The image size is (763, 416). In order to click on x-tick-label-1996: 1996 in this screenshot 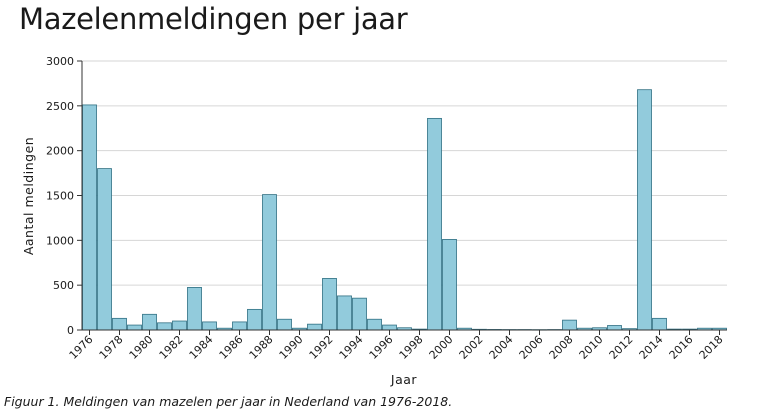, I will do `click(381, 347)`.